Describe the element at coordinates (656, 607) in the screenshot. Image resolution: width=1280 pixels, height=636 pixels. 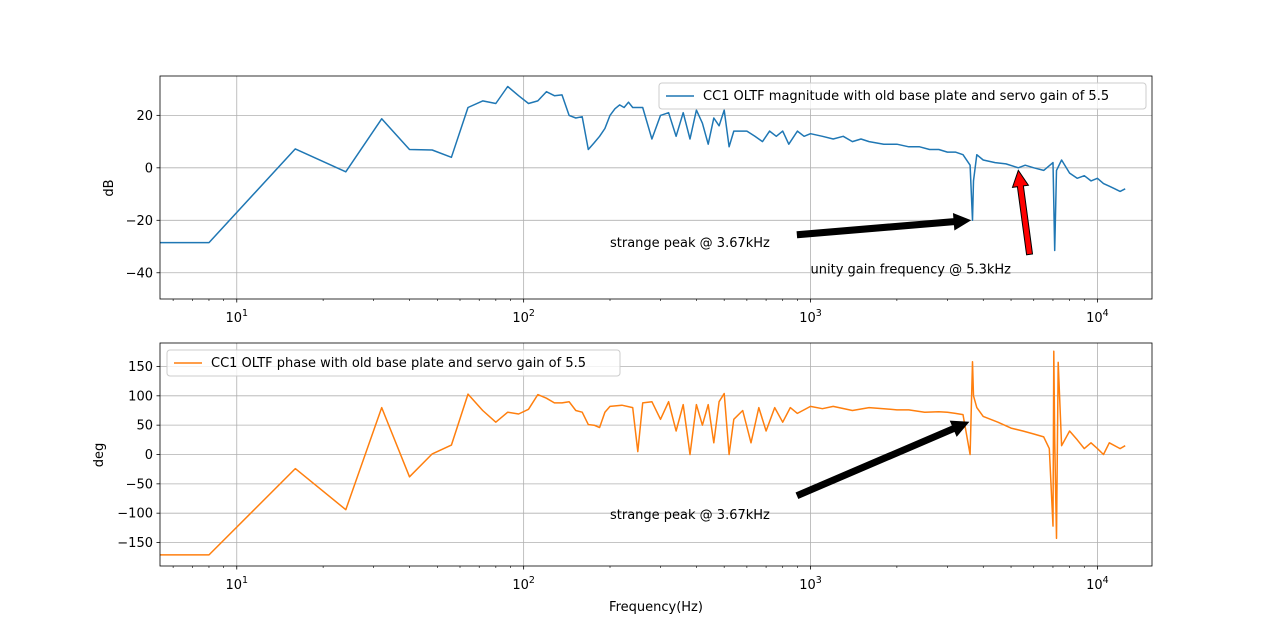
I see `phase-x-axis-label: Frequency(Hz)` at that location.